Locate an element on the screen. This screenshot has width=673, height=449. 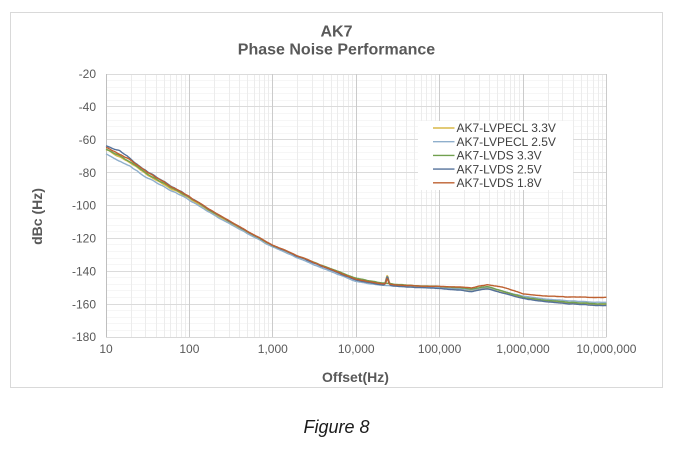
svg-text: -60 is located at coordinates (88, 140).